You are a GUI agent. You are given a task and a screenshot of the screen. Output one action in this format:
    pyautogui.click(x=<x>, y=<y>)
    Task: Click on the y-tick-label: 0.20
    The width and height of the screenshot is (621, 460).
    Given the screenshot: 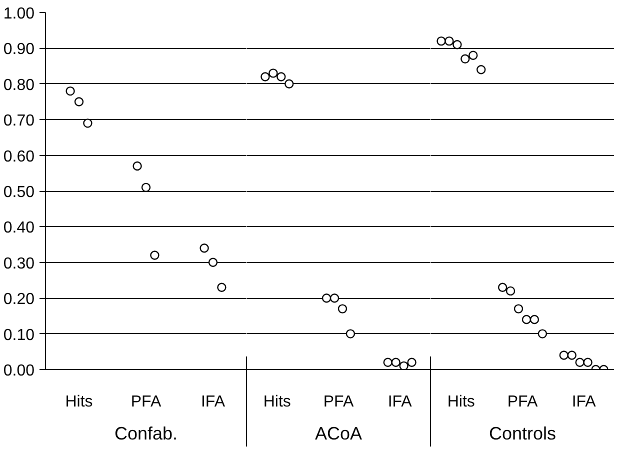 What is the action you would take?
    pyautogui.click(x=19, y=299)
    